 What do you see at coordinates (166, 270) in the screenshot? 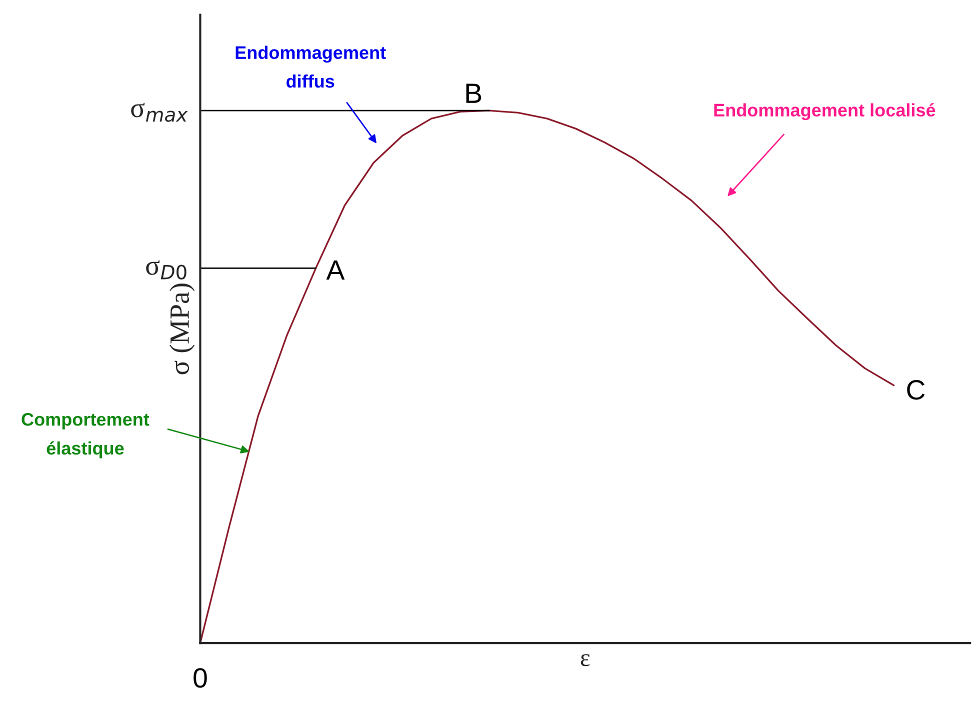
I see `ref-line-label: σ$_{D0}$` at bounding box center [166, 270].